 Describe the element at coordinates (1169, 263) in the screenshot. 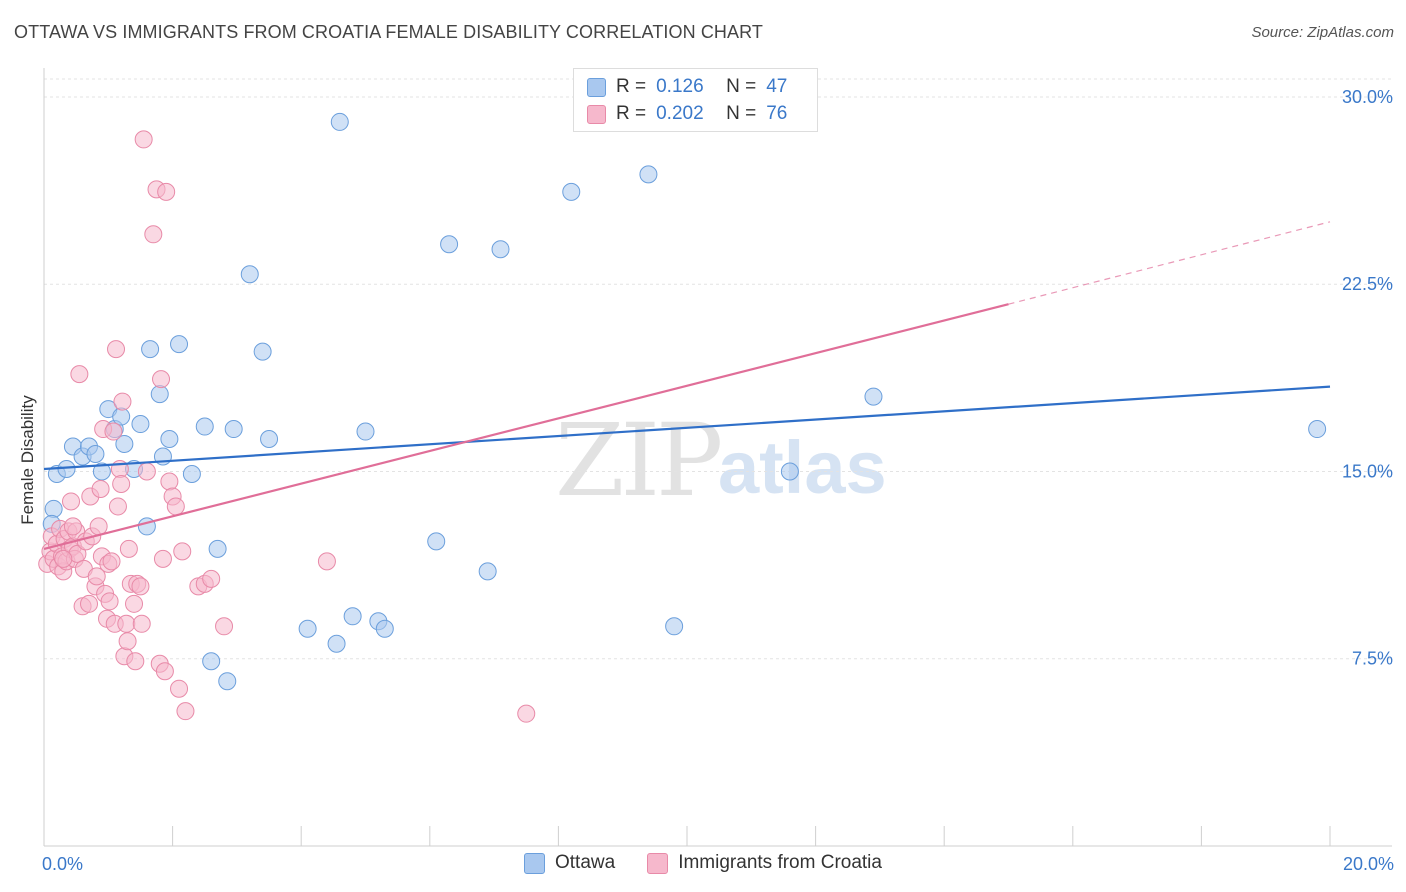

I see `croatia-trend-extension` at that location.